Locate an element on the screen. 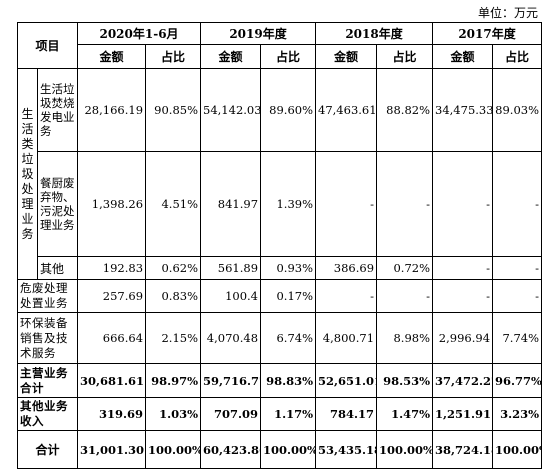 The width and height of the screenshot is (550, 474). cell: 561.89 is located at coordinates (231, 268).